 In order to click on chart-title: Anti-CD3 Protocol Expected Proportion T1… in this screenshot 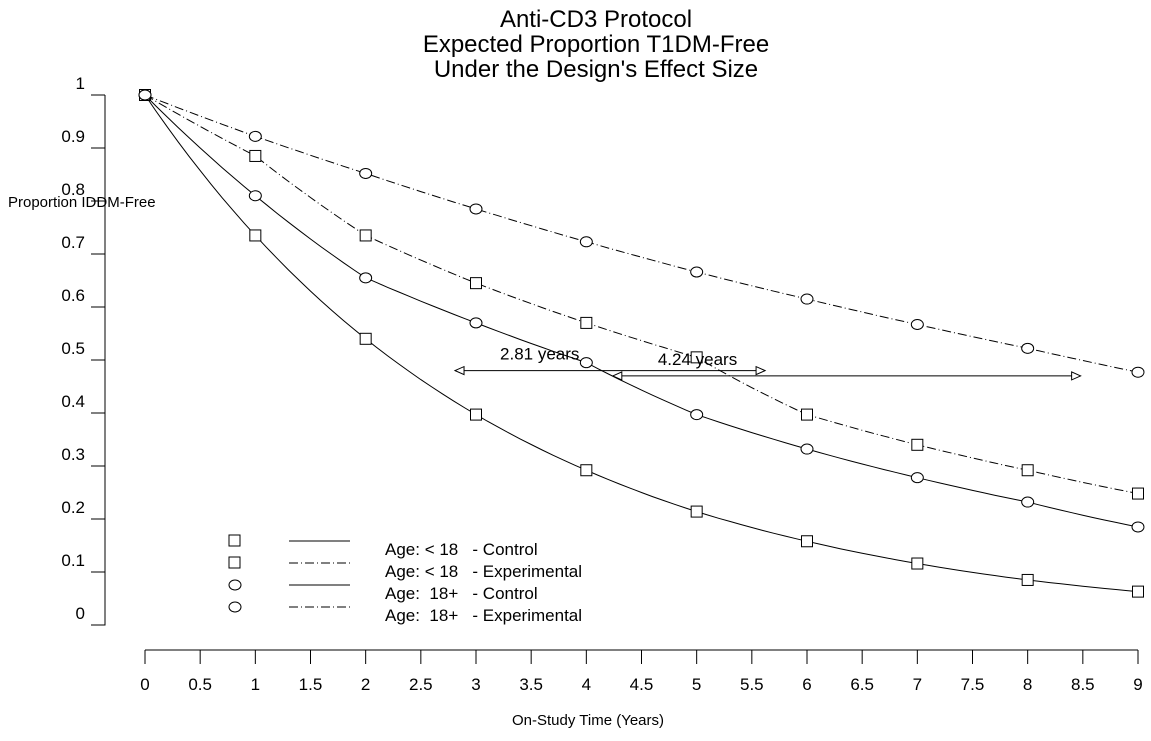, I will do `click(596, 44)`.